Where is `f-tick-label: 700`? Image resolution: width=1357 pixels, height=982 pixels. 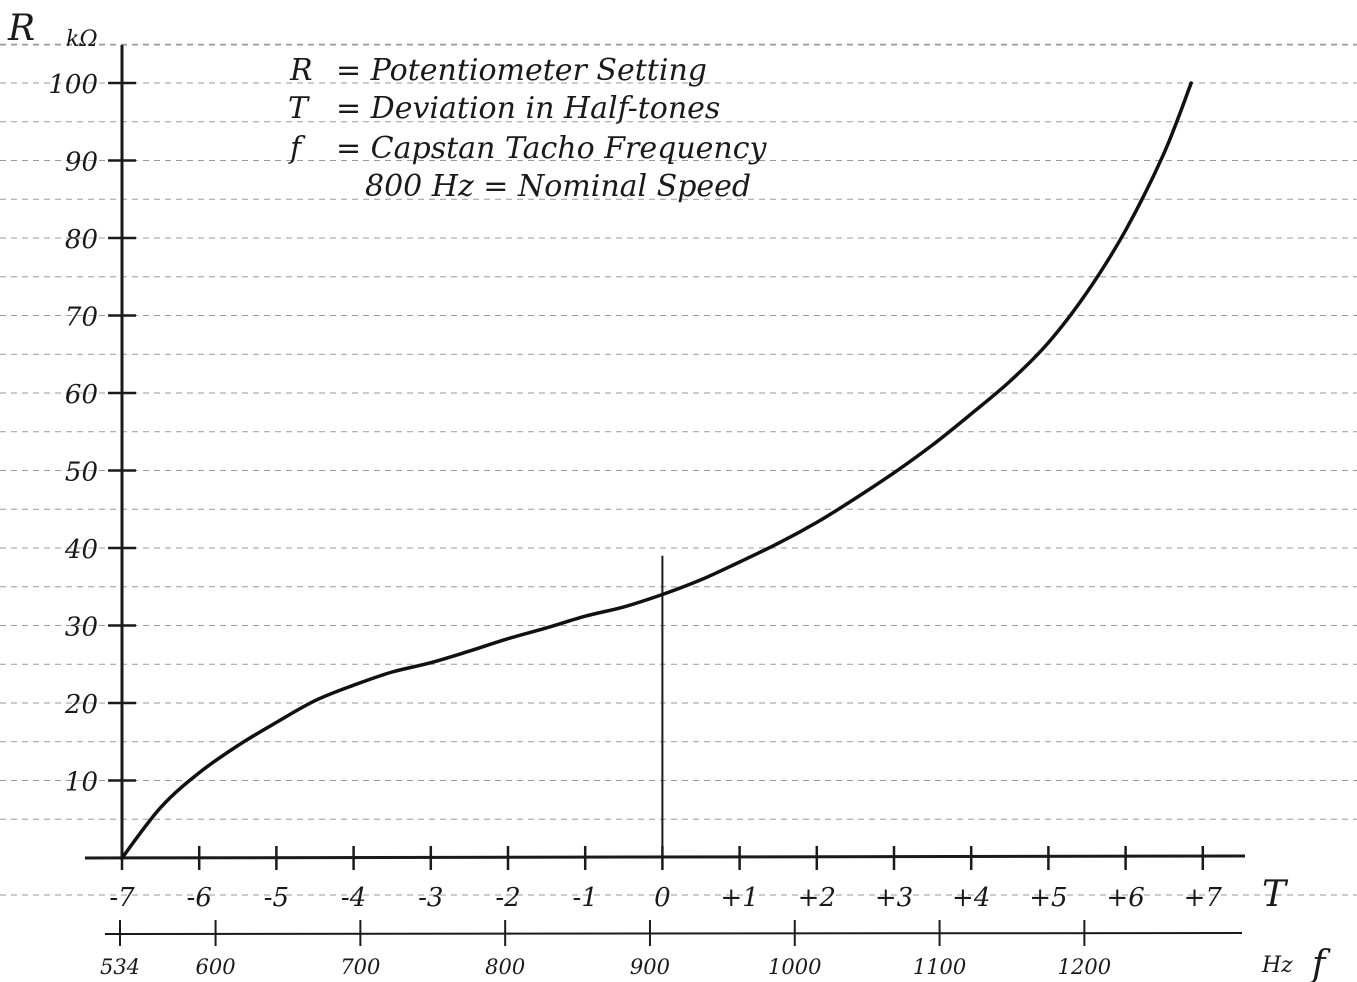 f-tick-label: 700 is located at coordinates (360, 967).